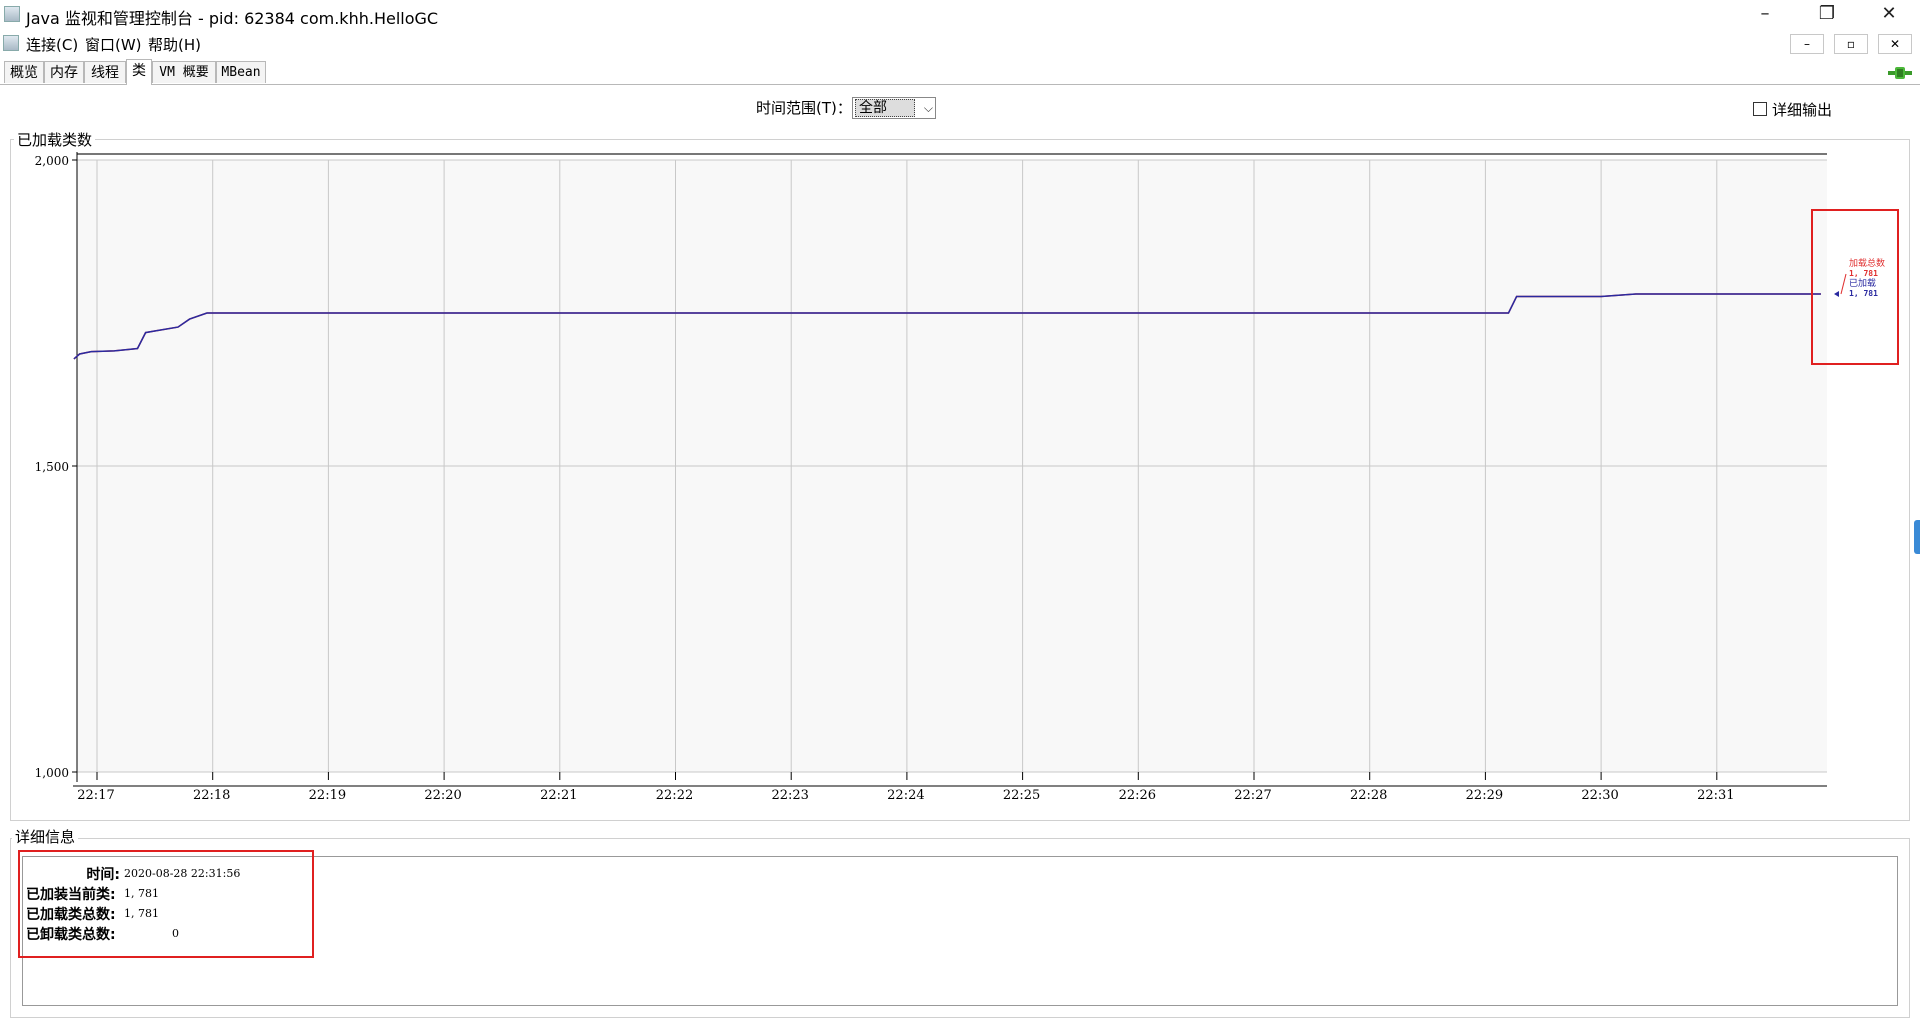  What do you see at coordinates (174, 45) in the screenshot?
I see `menu-help: 帮助(H)` at bounding box center [174, 45].